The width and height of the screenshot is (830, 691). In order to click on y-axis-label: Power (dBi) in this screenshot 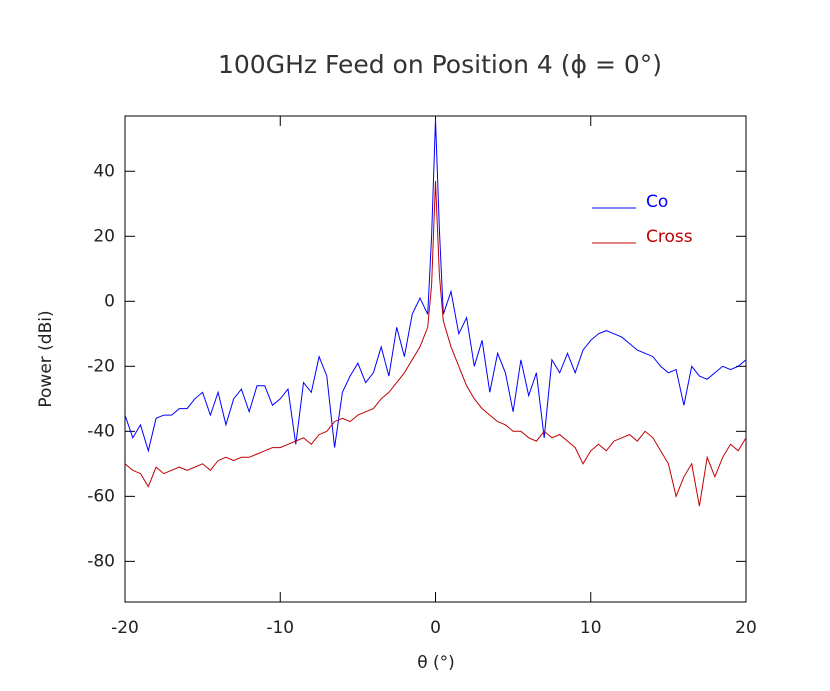, I will do `click(46, 358)`.